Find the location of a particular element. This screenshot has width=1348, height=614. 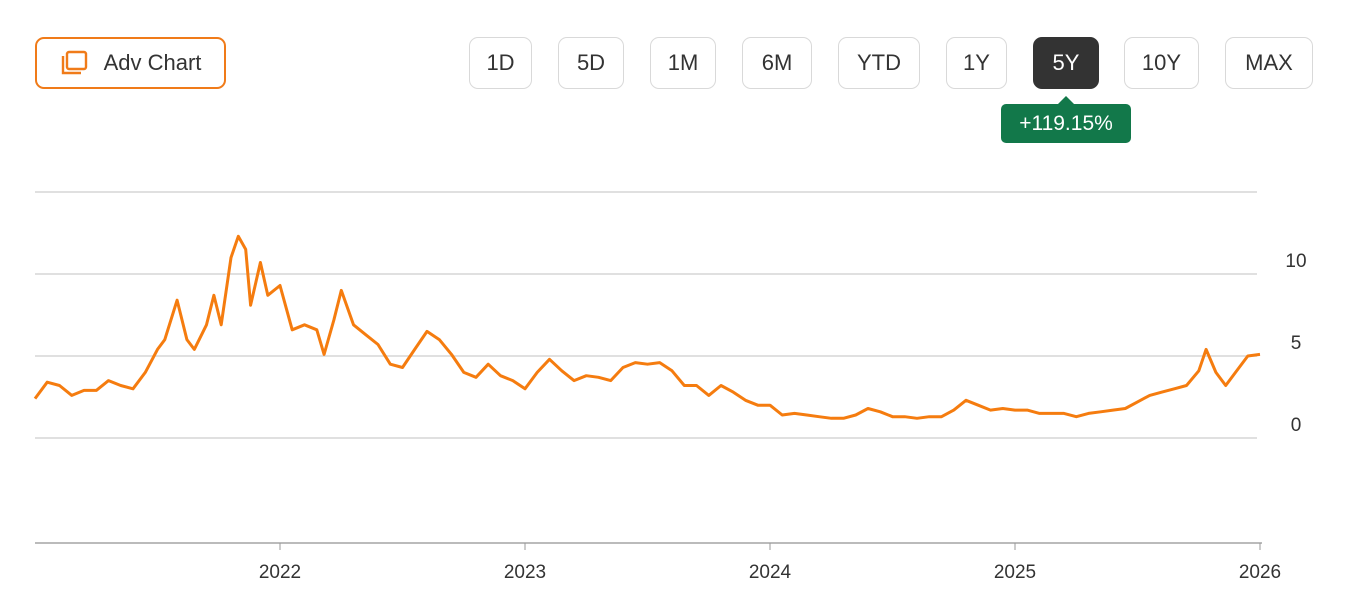

range-button: 10Y is located at coordinates (1161, 63).